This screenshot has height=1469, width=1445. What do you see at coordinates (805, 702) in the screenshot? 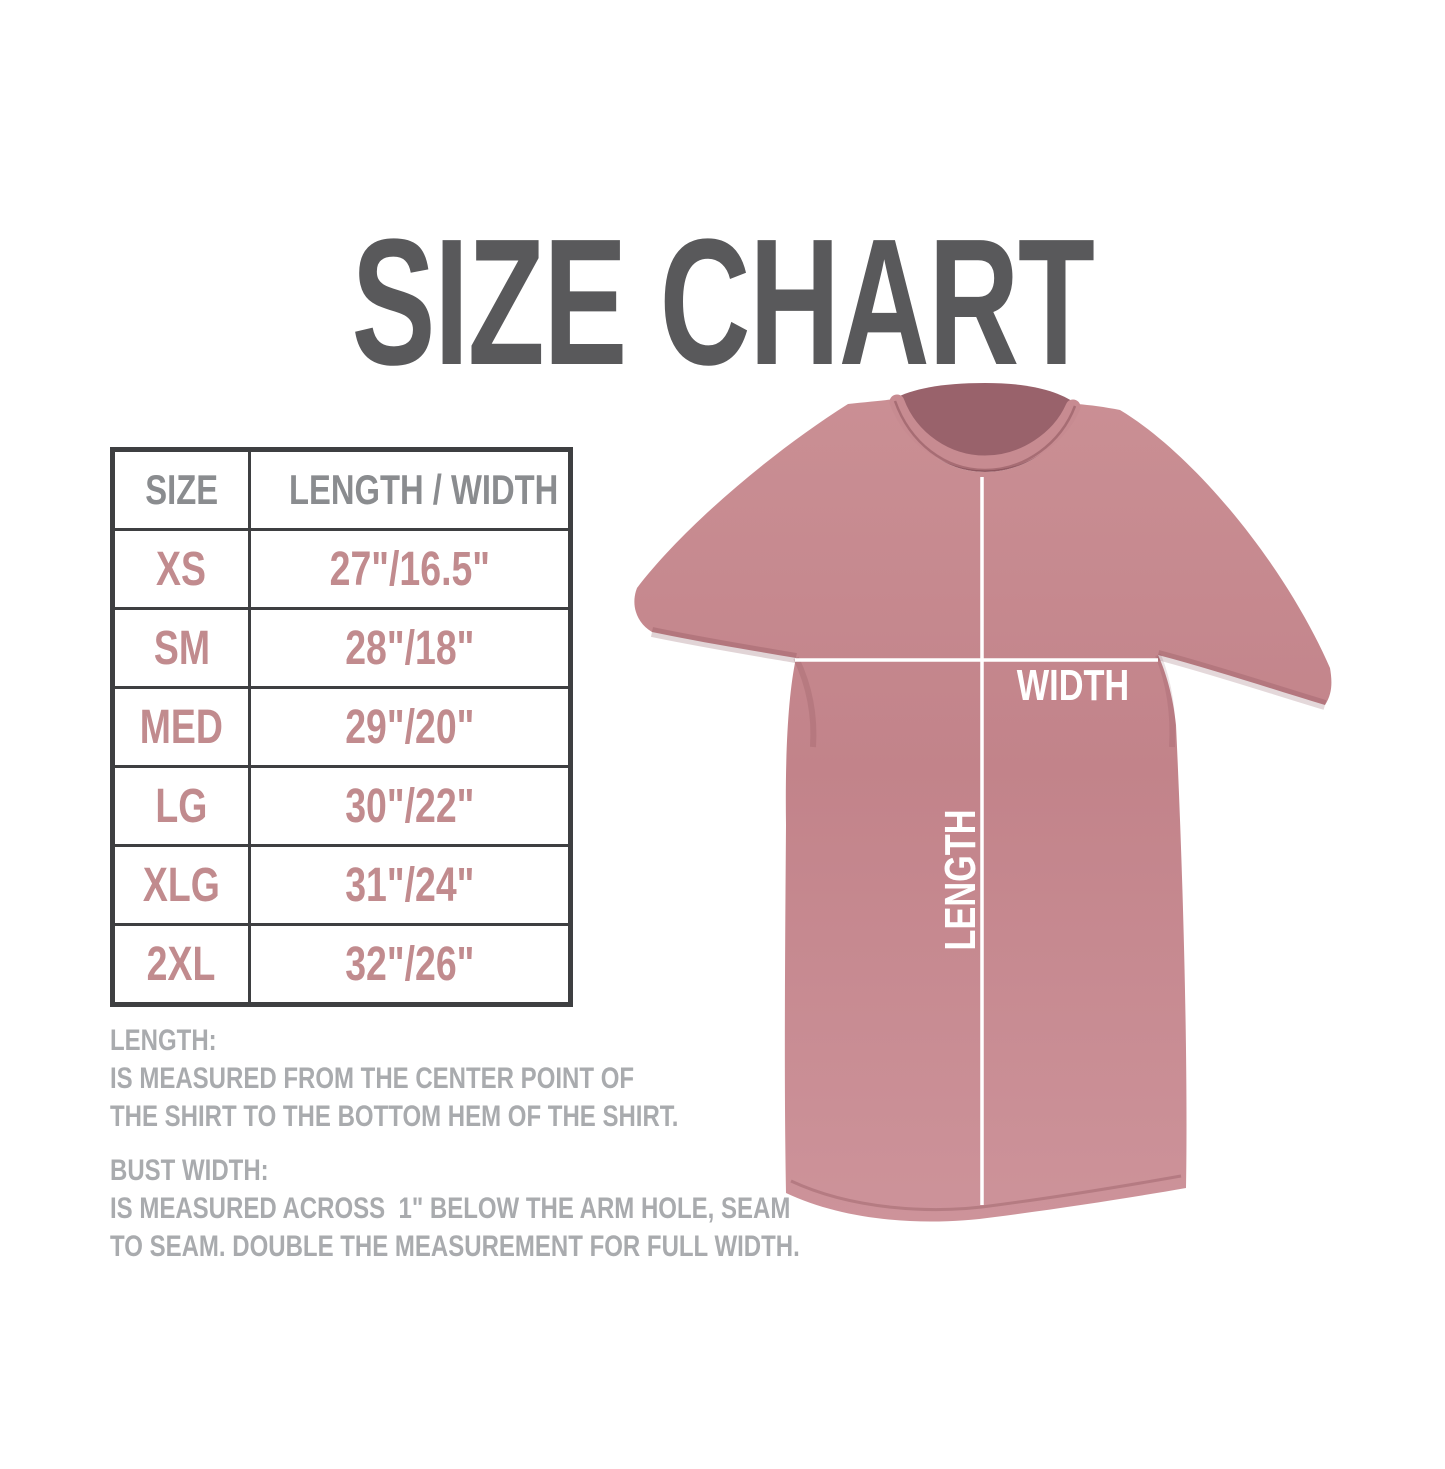
I see `left-armpit-crease` at bounding box center [805, 702].